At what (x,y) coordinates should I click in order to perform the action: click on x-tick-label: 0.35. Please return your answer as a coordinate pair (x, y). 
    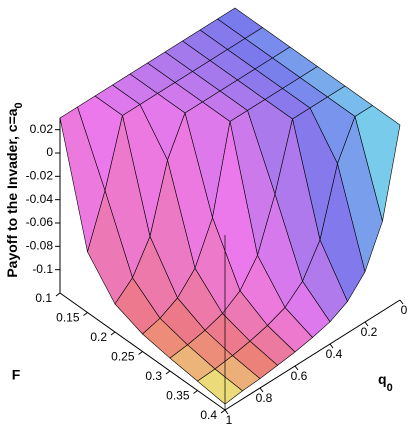
    Looking at the image, I should click on (178, 396).